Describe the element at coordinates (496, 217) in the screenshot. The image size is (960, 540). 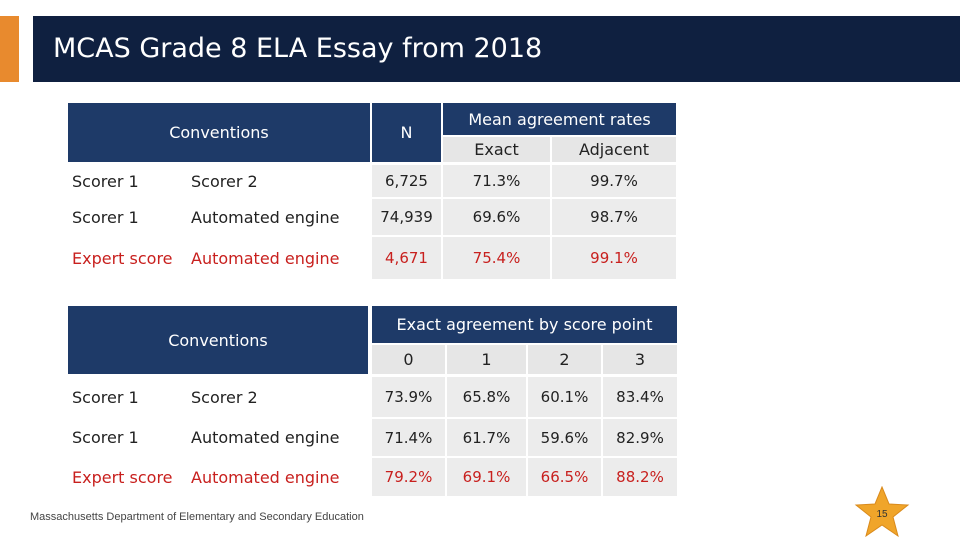
I see `exact-value: 69.6%` at that location.